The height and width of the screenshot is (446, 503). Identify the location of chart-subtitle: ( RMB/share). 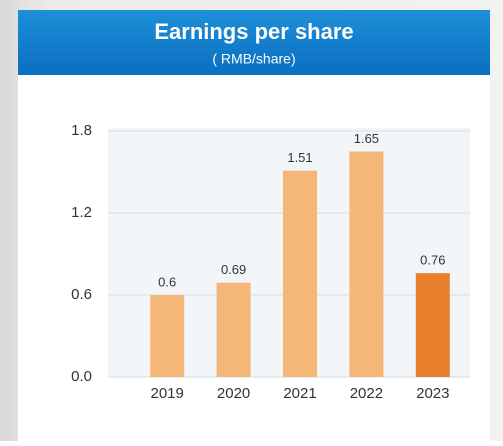
(253, 59).